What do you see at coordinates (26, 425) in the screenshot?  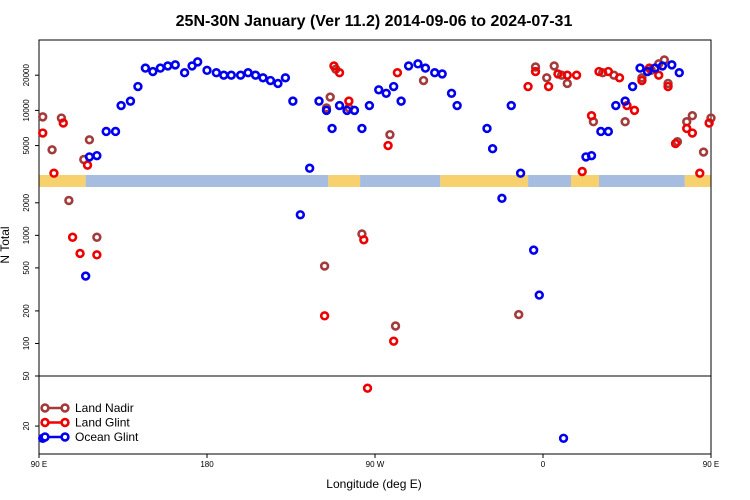 I see `y-tick-label-lower-0: 20` at bounding box center [26, 425].